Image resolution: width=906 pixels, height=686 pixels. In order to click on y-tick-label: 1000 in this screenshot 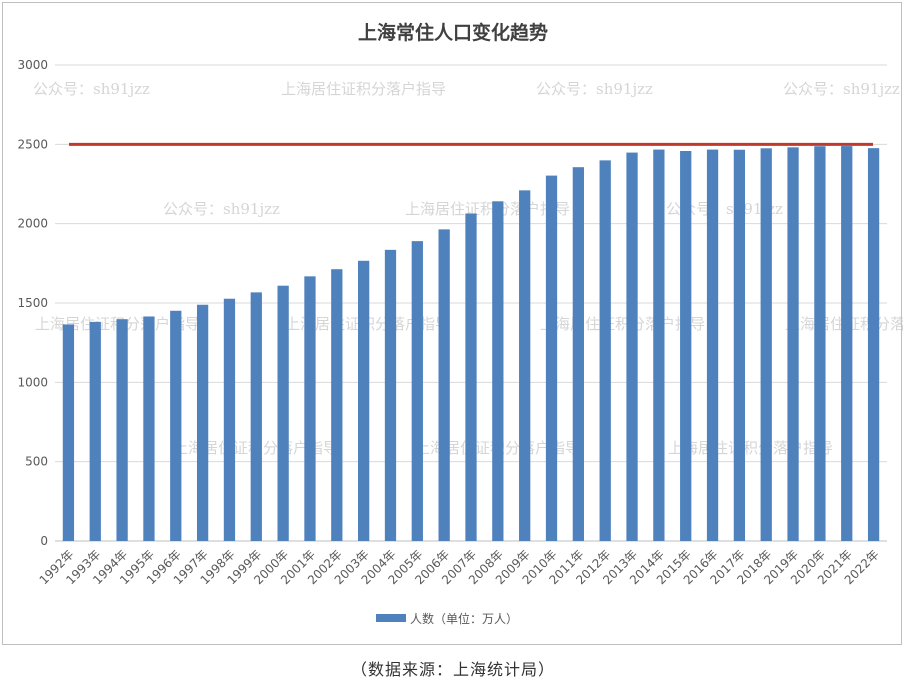, I will do `click(32, 382)`.